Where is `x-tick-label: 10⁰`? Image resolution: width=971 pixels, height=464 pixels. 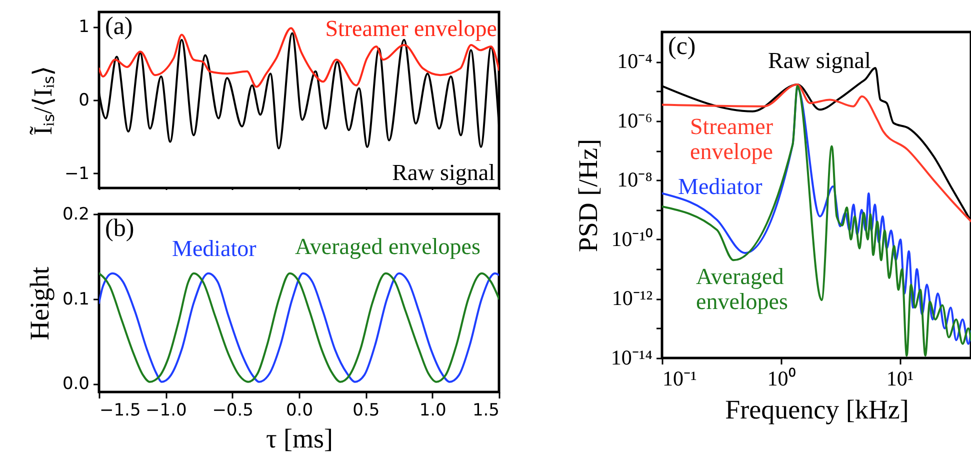
x-tick-label: 10⁰ is located at coordinates (781, 378).